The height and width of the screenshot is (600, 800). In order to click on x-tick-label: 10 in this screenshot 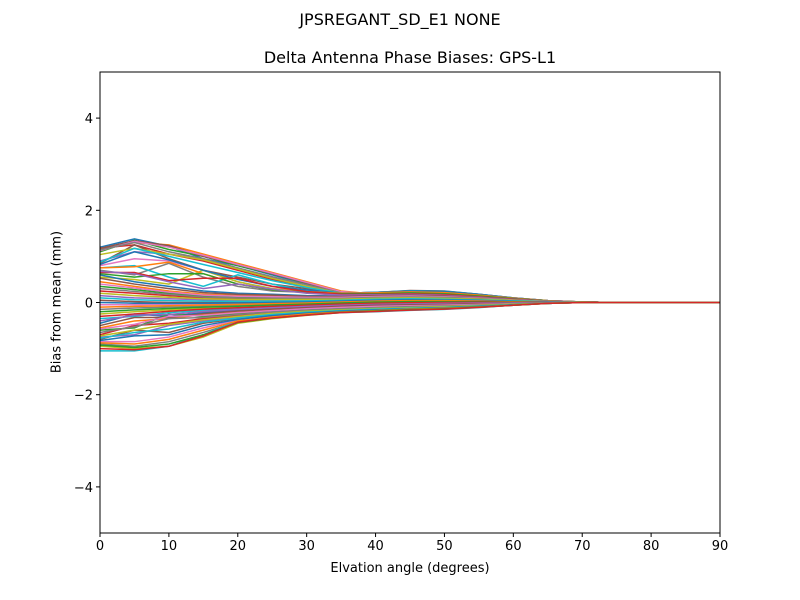, I will do `click(169, 546)`.